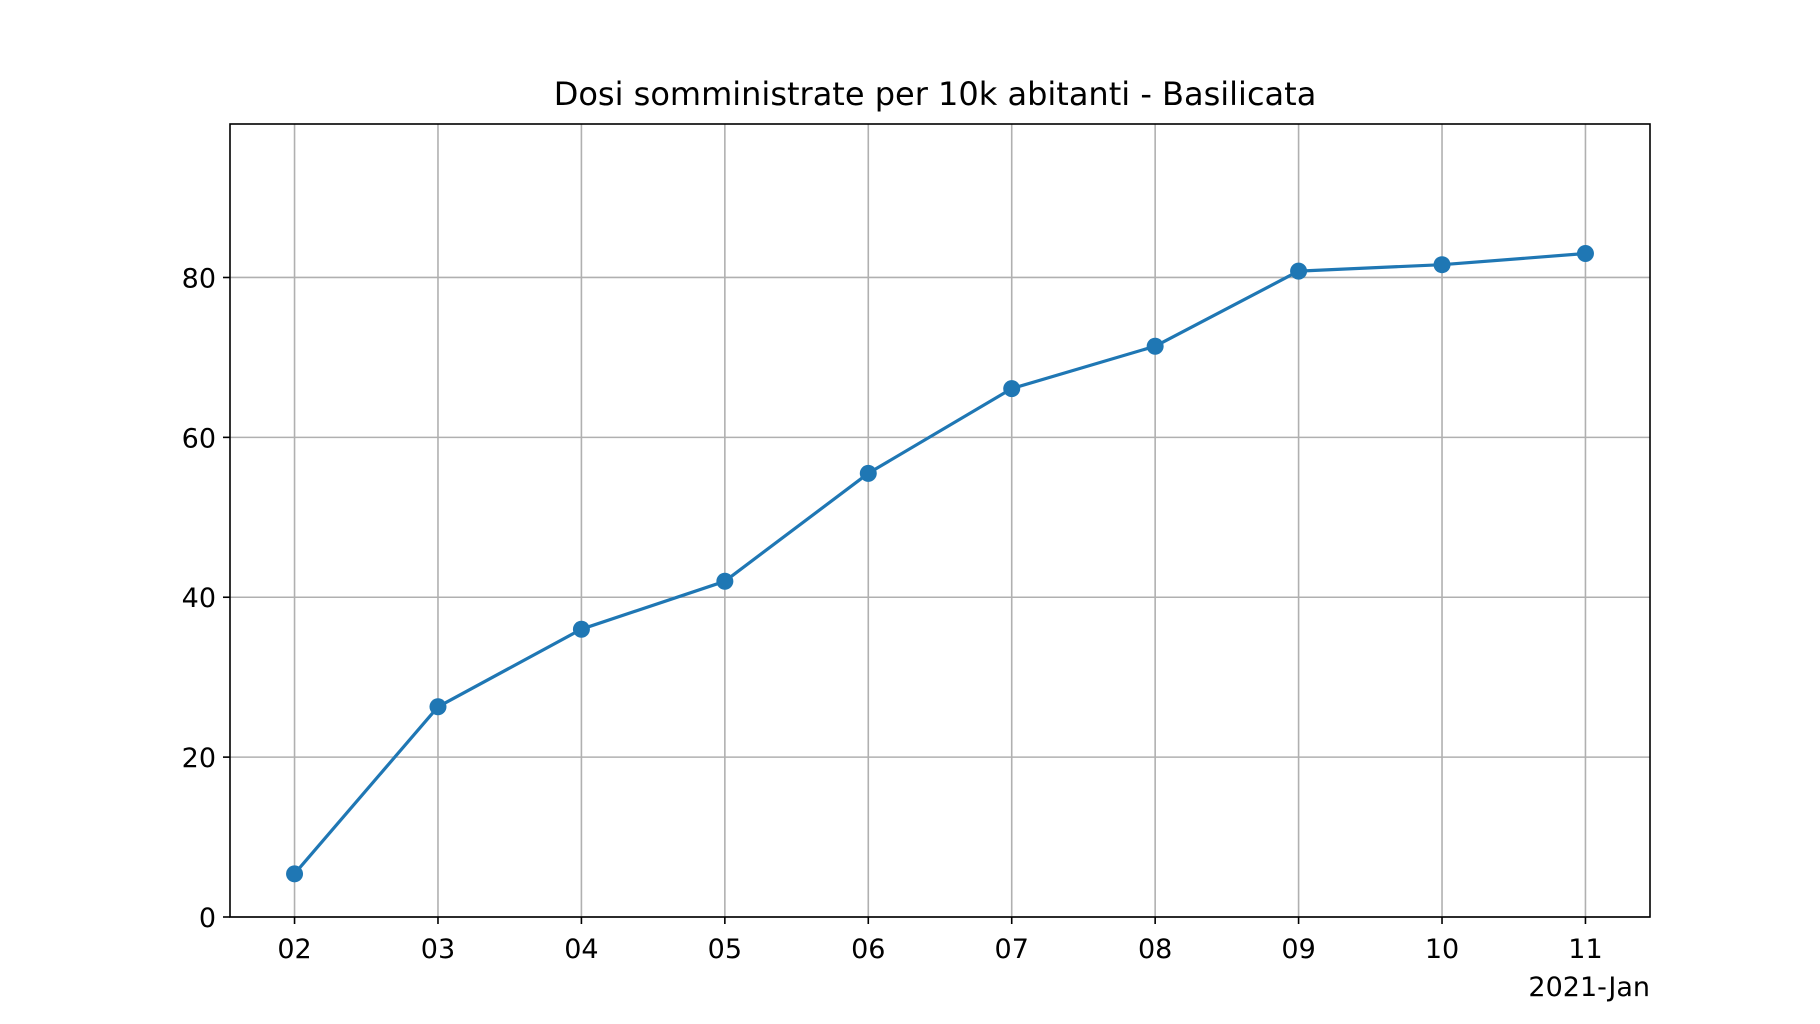  Describe the element at coordinates (199, 758) in the screenshot. I see `y-tick-label: 20` at that location.